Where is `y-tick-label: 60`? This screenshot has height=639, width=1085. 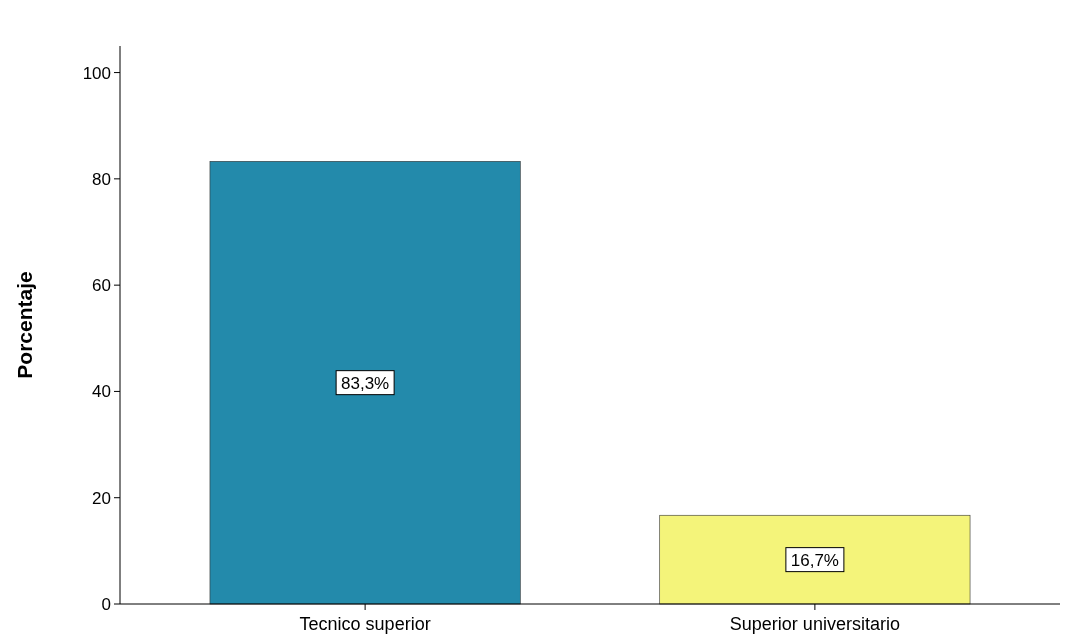
y-tick-label: 60 is located at coordinates (101, 286).